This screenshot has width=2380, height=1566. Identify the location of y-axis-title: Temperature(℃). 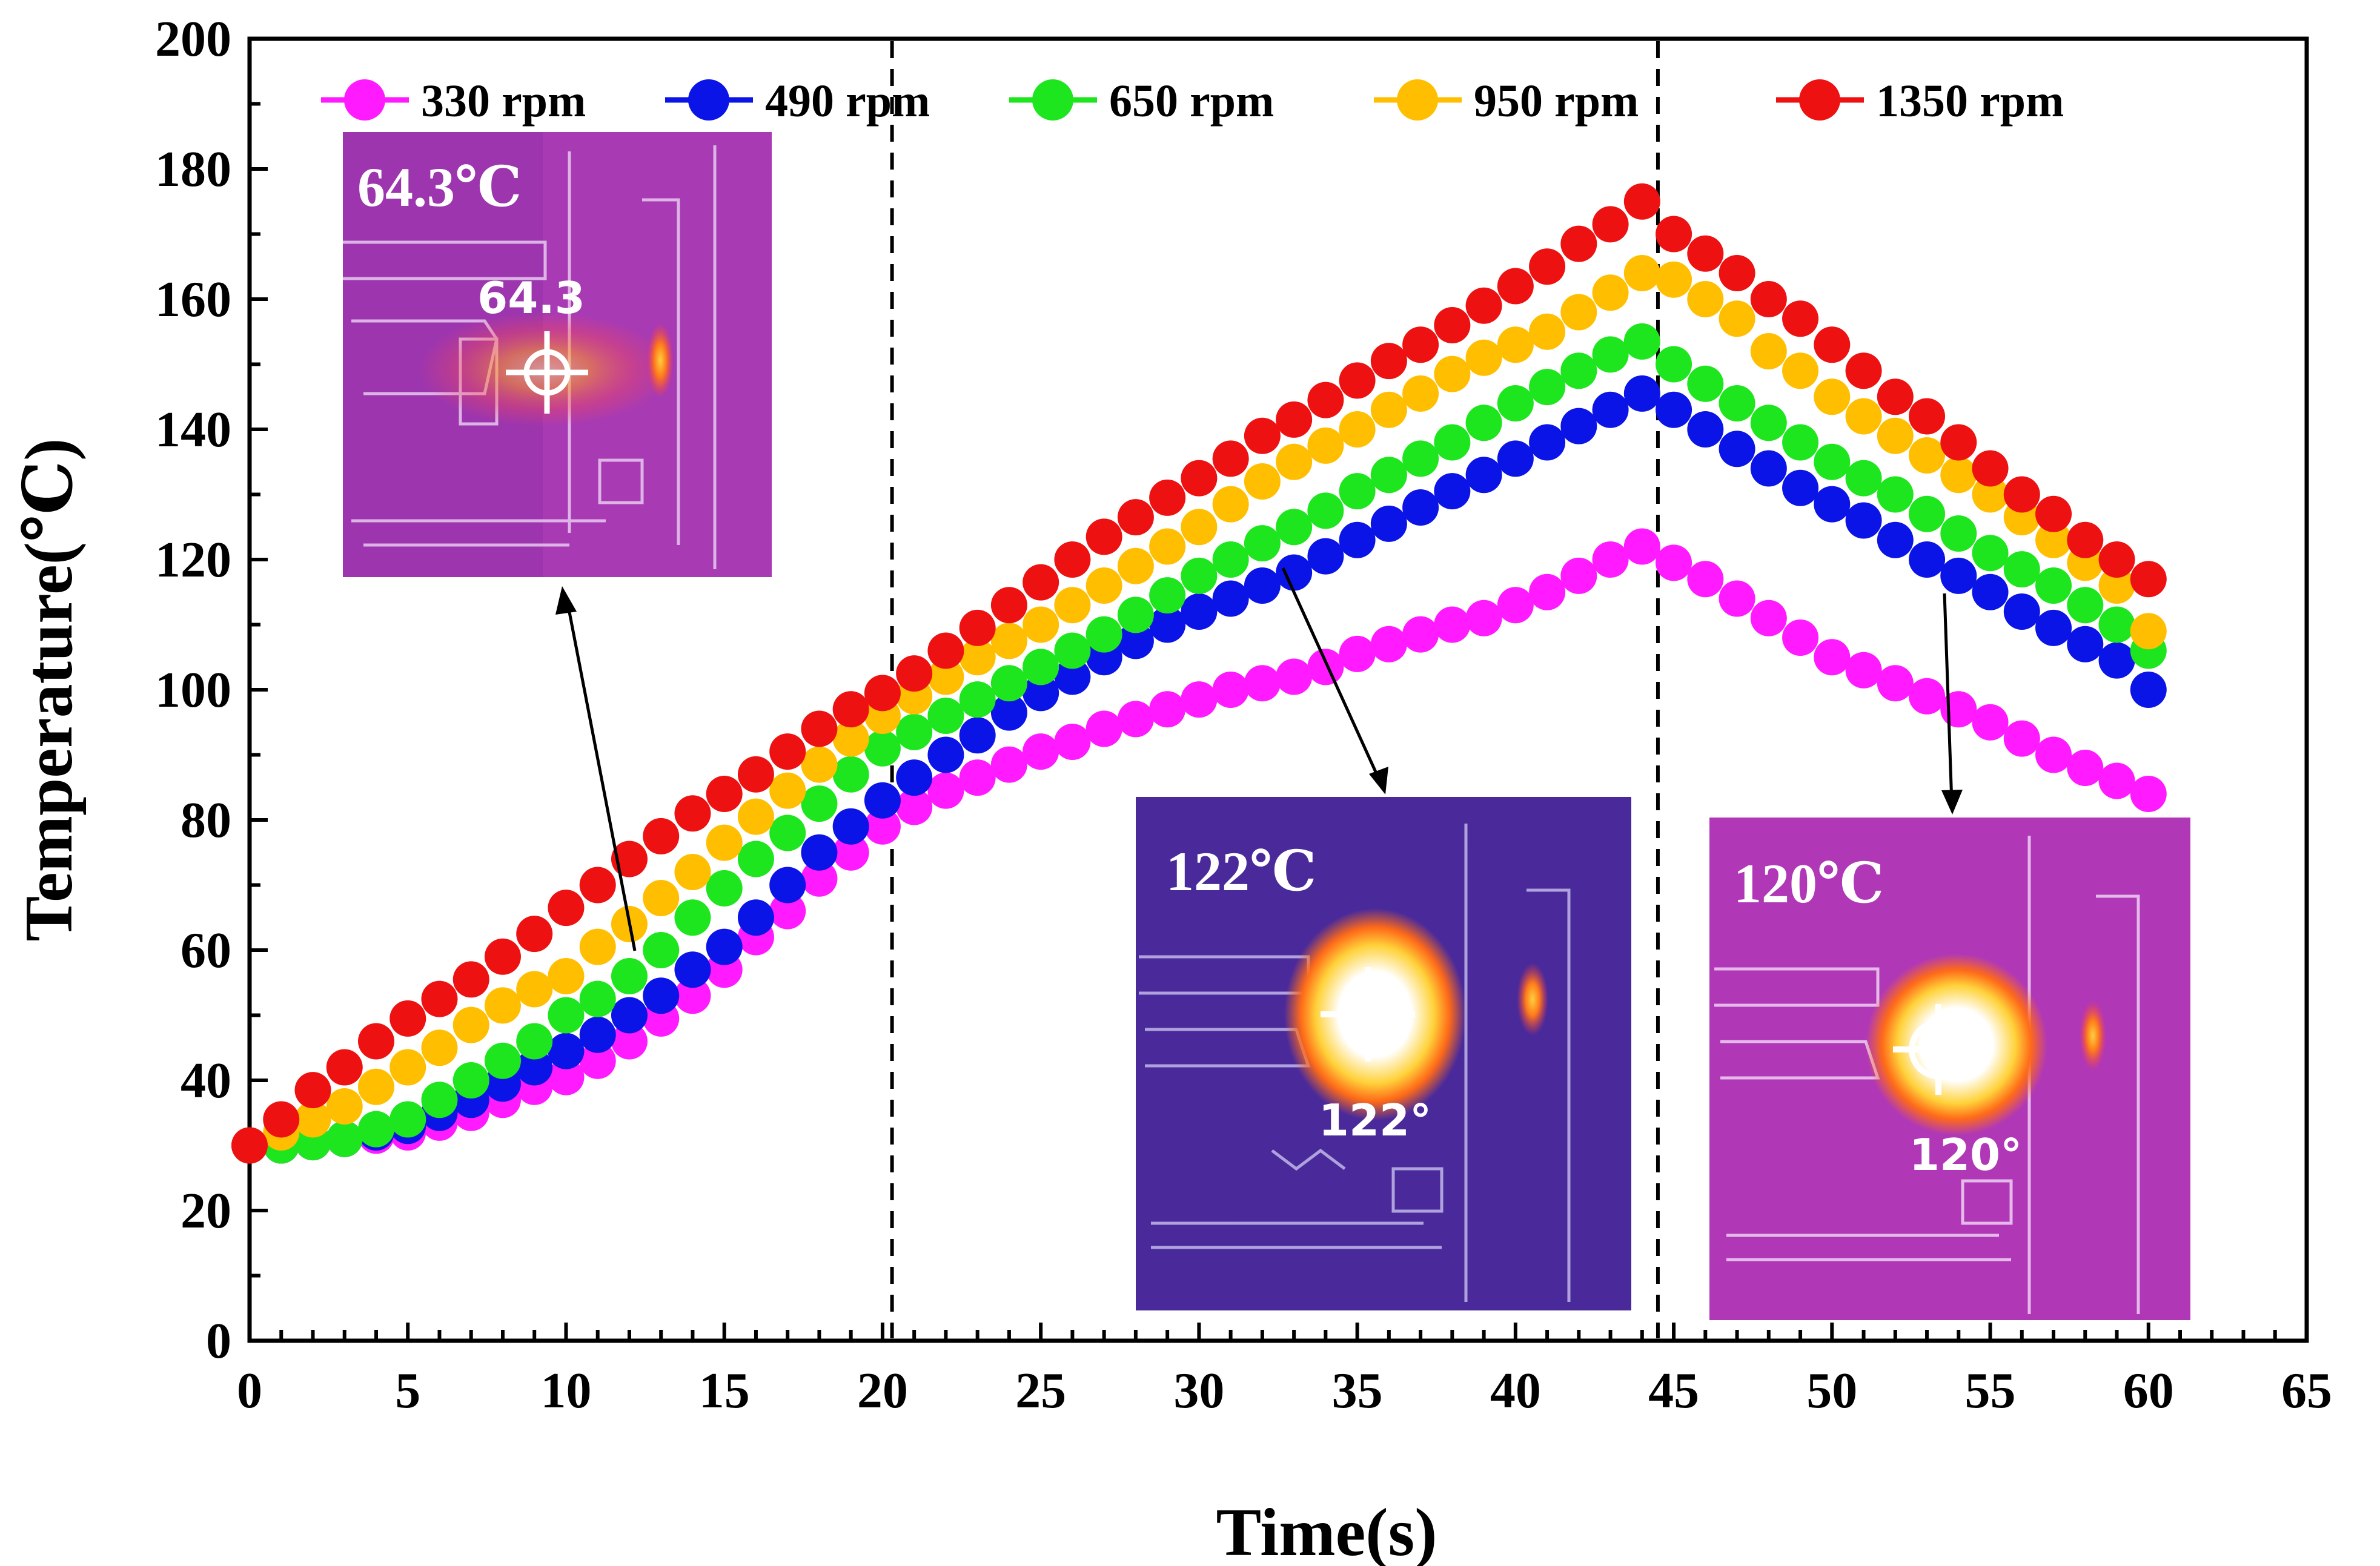
(49, 690).